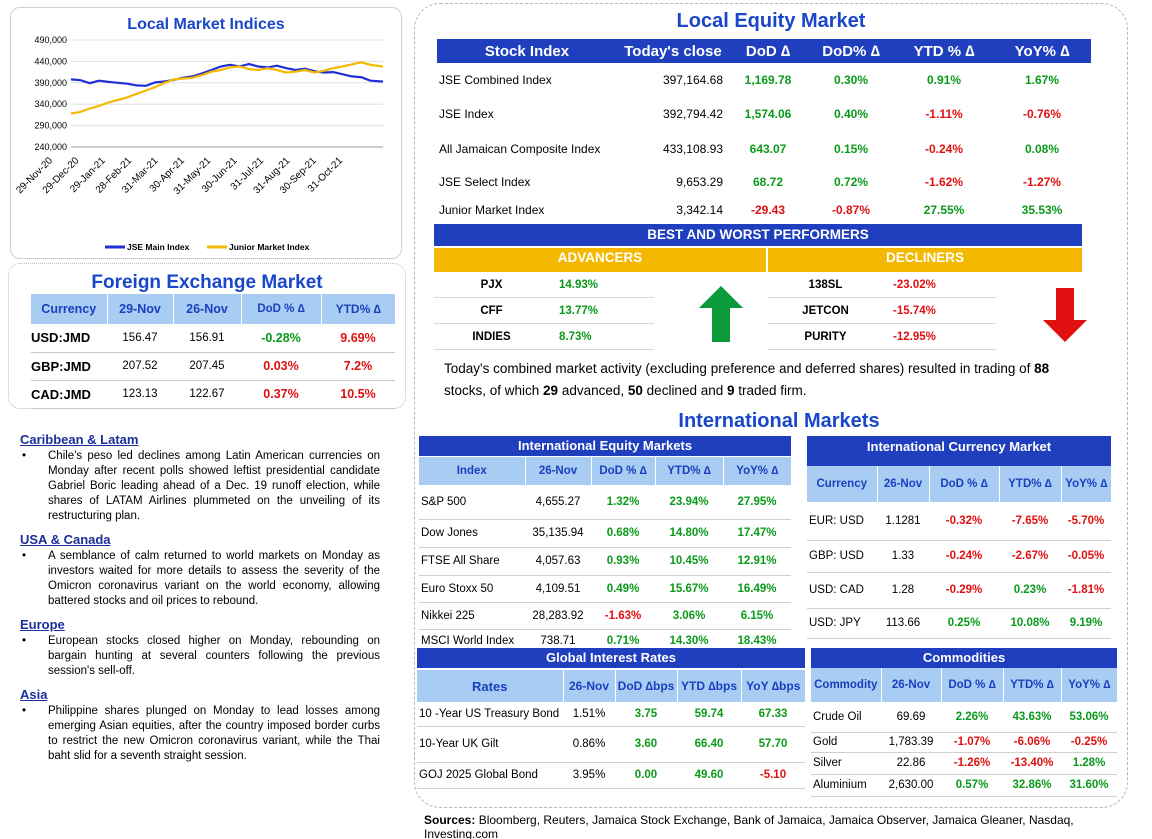  I want to click on decliner-change: -23.02%, so click(914, 284).